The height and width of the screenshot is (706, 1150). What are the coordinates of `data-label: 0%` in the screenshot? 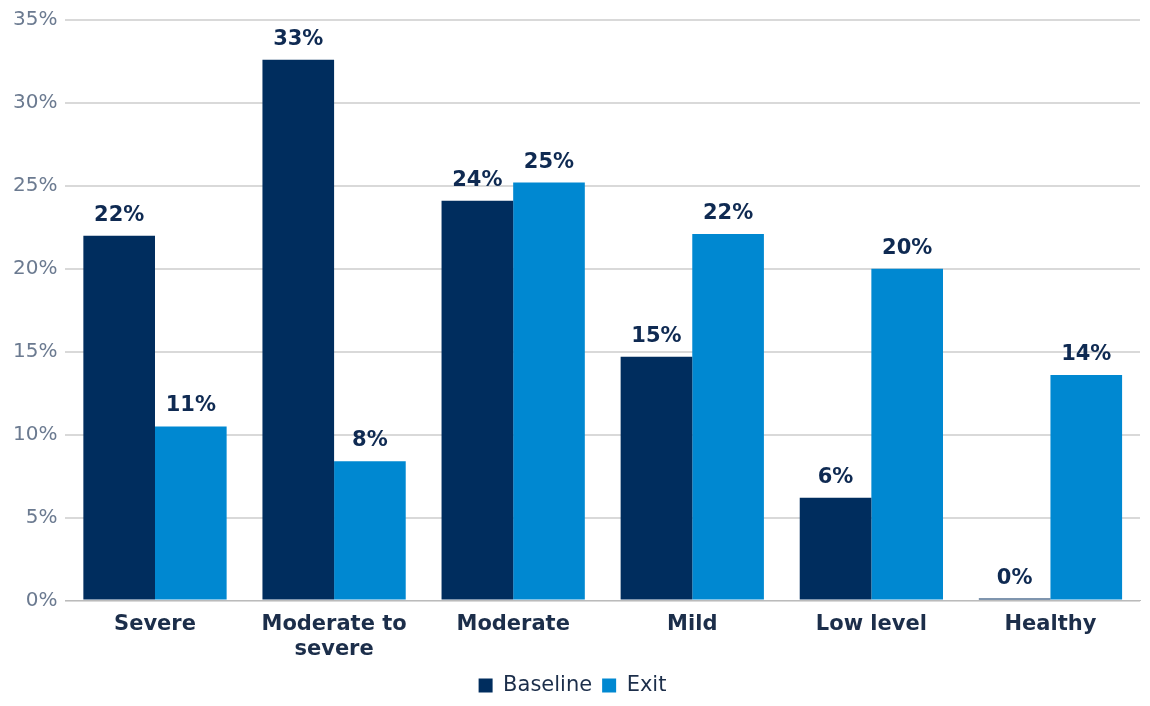 It's located at (1014, 576).